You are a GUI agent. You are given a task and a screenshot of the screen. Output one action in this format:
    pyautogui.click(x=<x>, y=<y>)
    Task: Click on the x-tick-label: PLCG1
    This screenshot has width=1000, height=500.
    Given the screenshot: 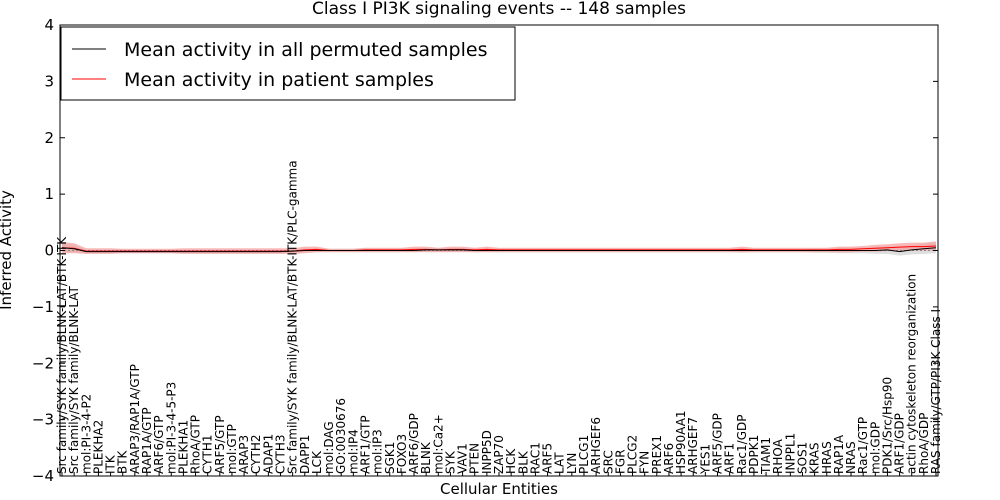 What is the action you would take?
    pyautogui.click(x=584, y=454)
    